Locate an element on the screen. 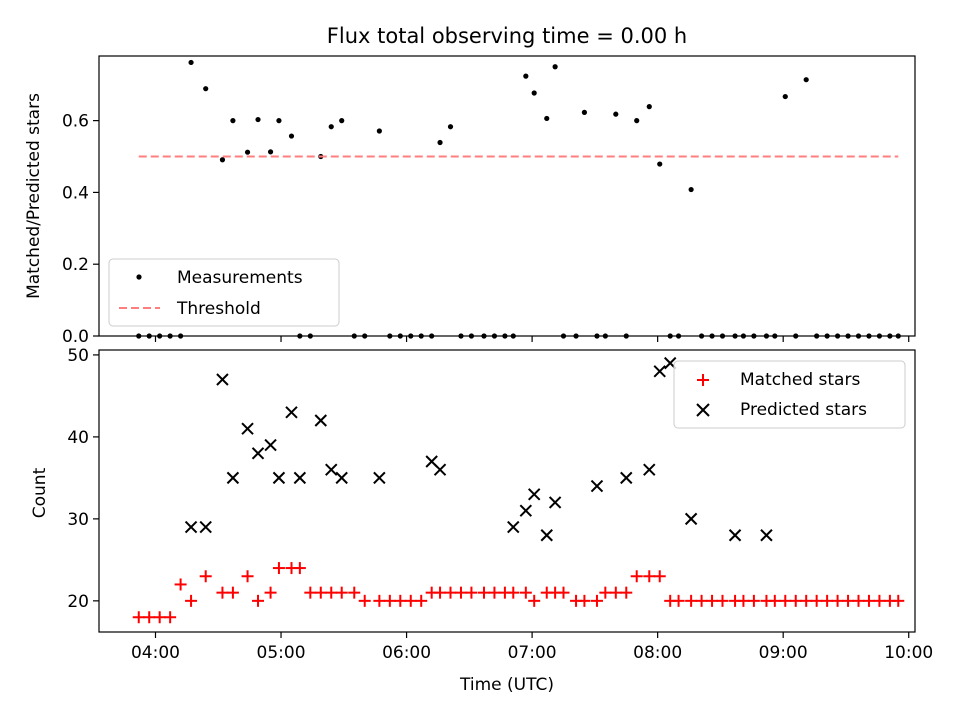 This screenshot has width=960, height=720. legend-threshold-label: Threshold is located at coordinates (218, 309).